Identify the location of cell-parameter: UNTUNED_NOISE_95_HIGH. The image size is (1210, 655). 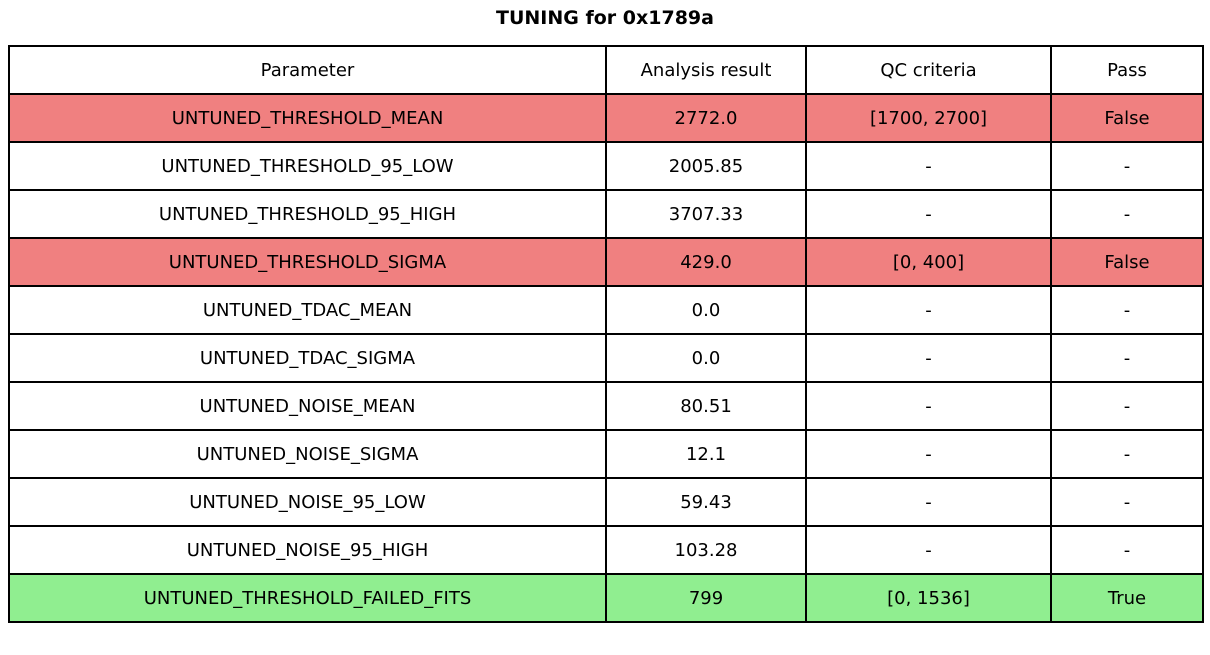
(307, 550).